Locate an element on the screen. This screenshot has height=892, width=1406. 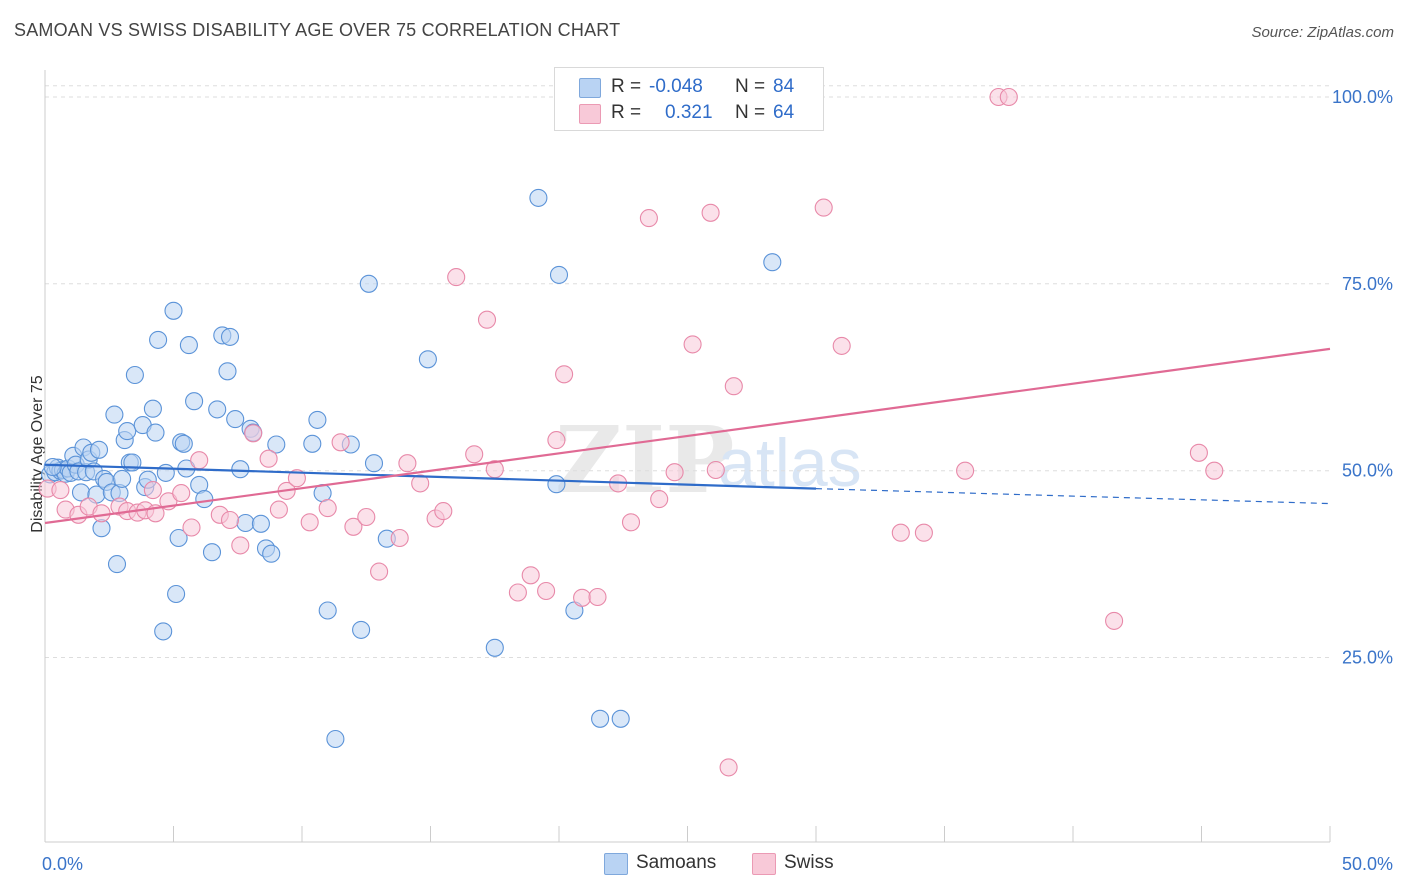
x-tick-label: 0.0% is located at coordinates (62, 864).